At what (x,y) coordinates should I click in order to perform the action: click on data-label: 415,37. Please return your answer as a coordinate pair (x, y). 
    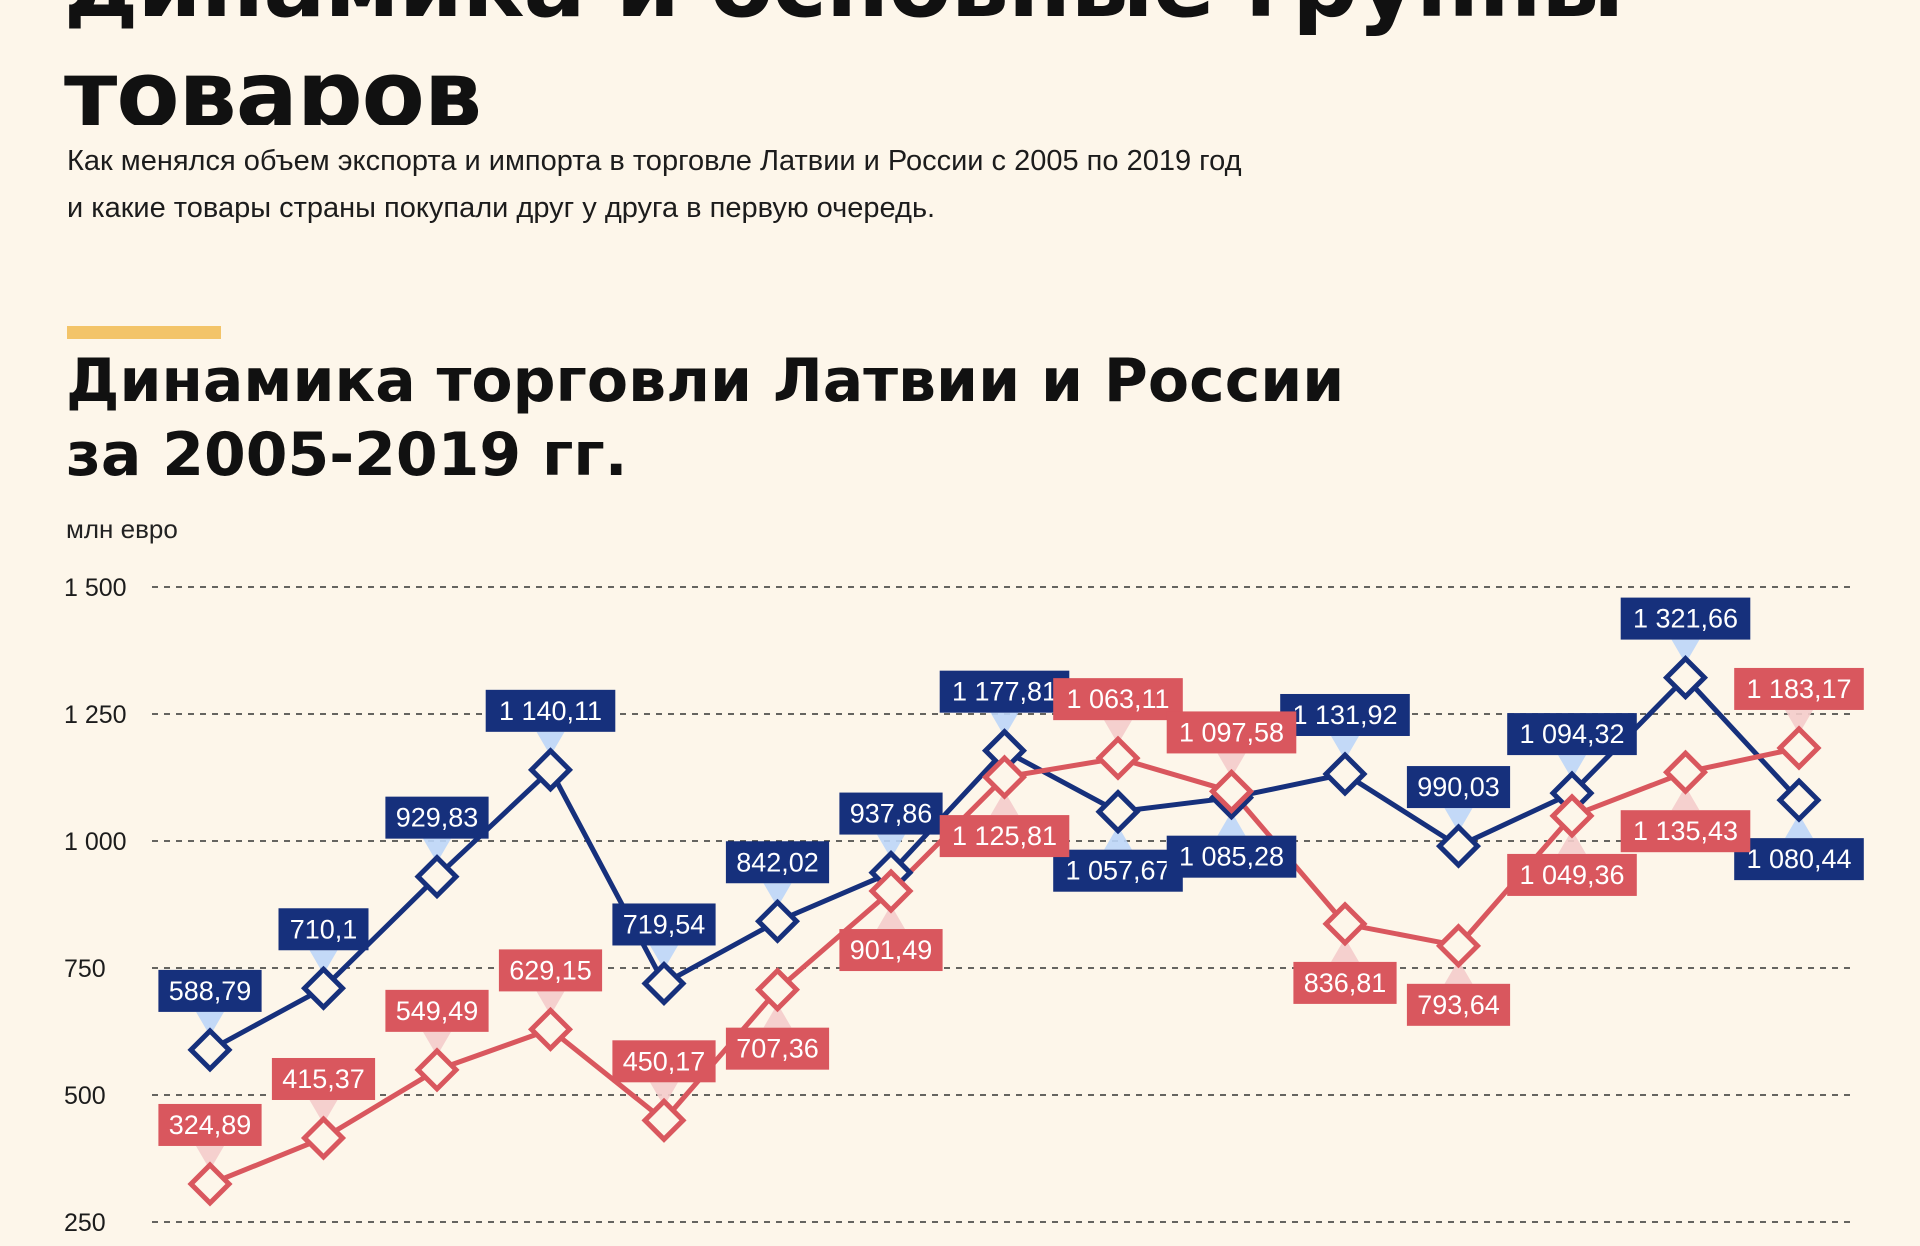
    Looking at the image, I should click on (323, 1079).